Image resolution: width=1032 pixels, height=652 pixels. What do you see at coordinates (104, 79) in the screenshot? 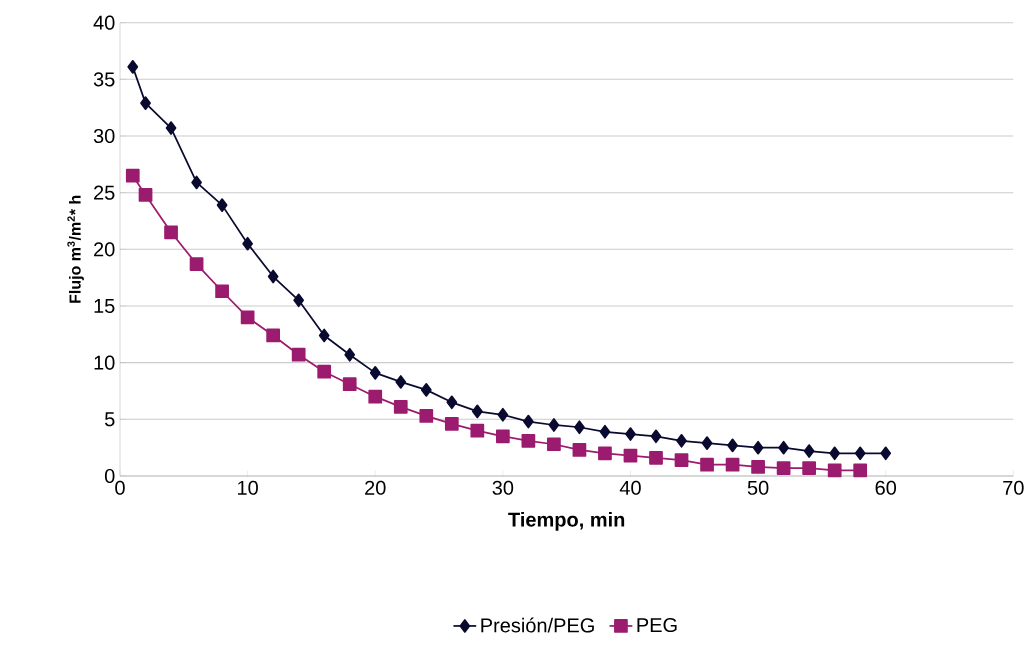
I see `y-tick-label: 35` at bounding box center [104, 79].